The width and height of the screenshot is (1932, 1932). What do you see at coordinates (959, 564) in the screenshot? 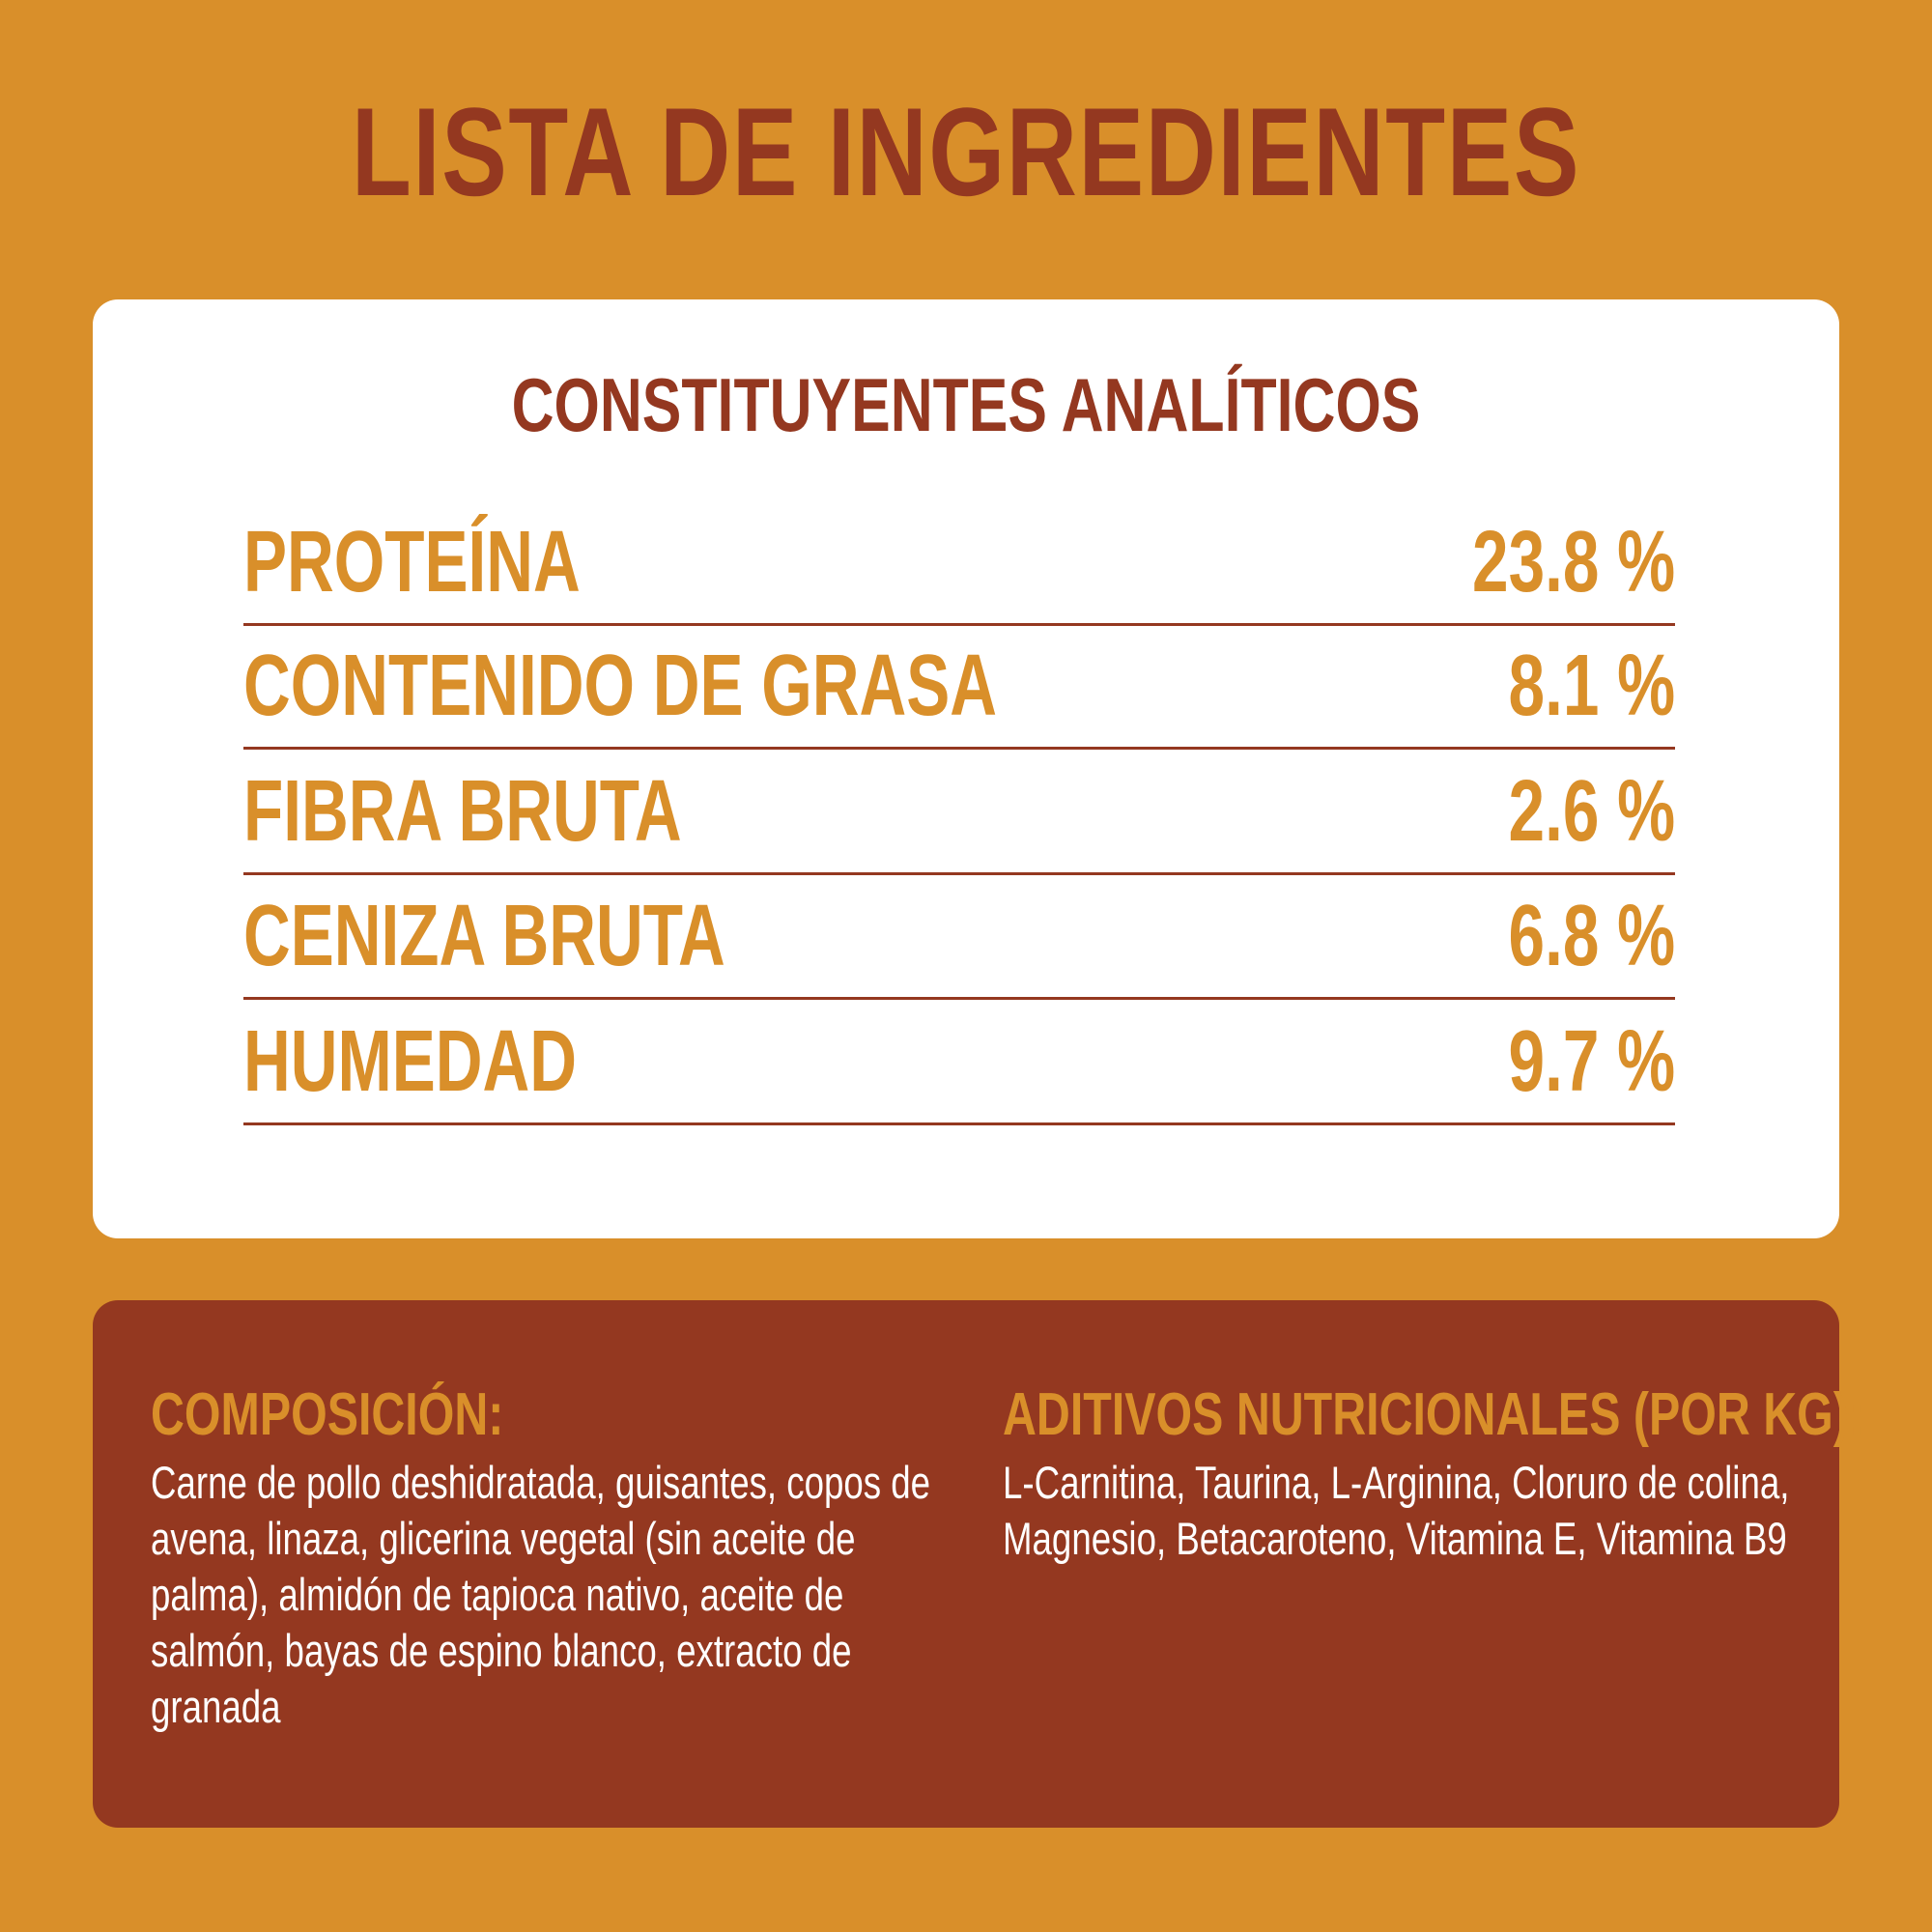
I see `analytic-row-protein: PROTEÍNA 23.8 %` at bounding box center [959, 564].